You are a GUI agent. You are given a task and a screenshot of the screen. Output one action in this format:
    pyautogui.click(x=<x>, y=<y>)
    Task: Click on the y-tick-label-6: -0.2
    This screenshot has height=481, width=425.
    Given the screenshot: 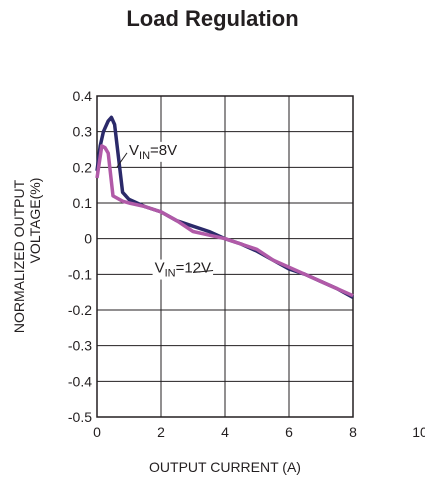 What is the action you would take?
    pyautogui.click(x=80, y=310)
    